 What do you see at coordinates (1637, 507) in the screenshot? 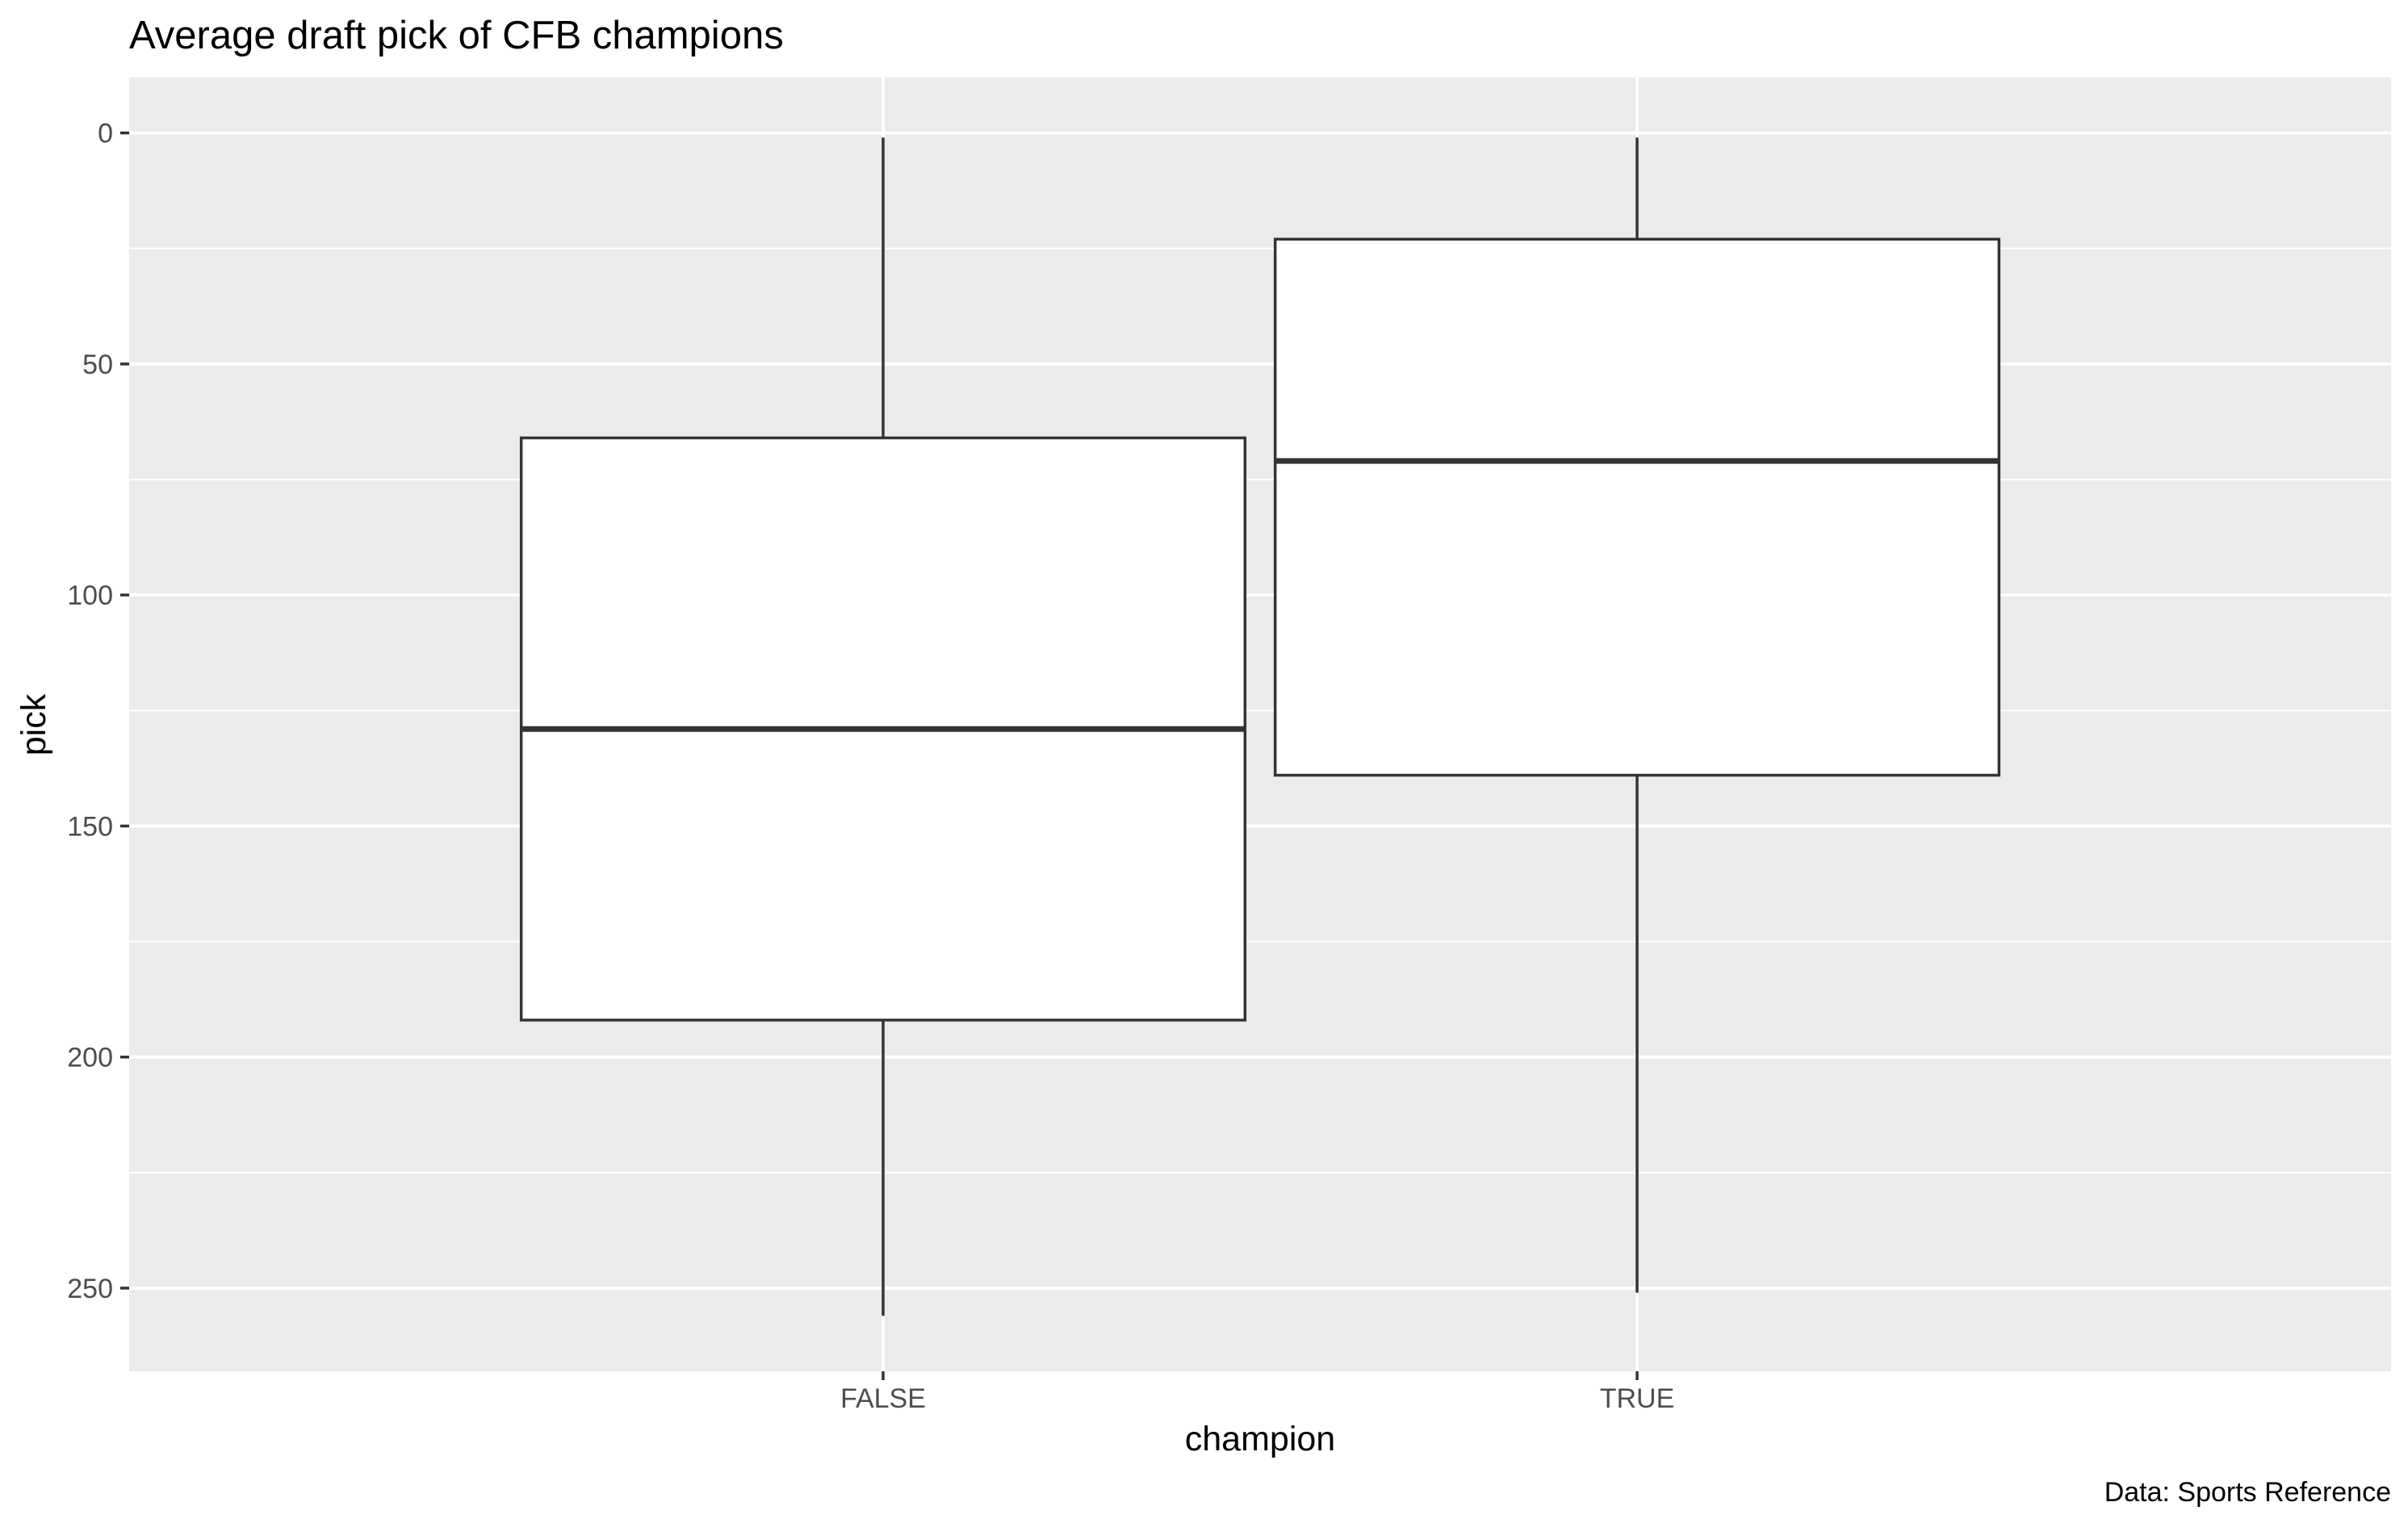
I see `box-true` at bounding box center [1637, 507].